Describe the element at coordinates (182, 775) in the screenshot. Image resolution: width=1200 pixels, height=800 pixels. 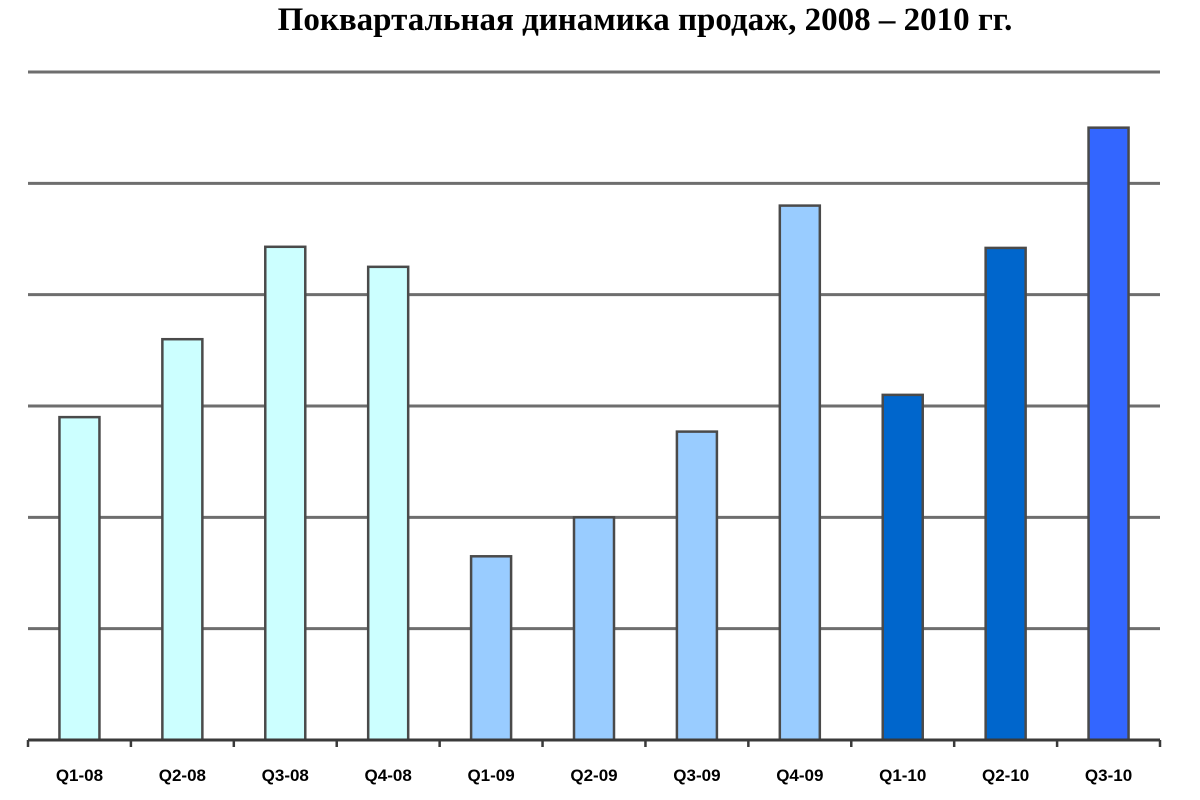
I see `x-tick-label: Q2-08` at that location.